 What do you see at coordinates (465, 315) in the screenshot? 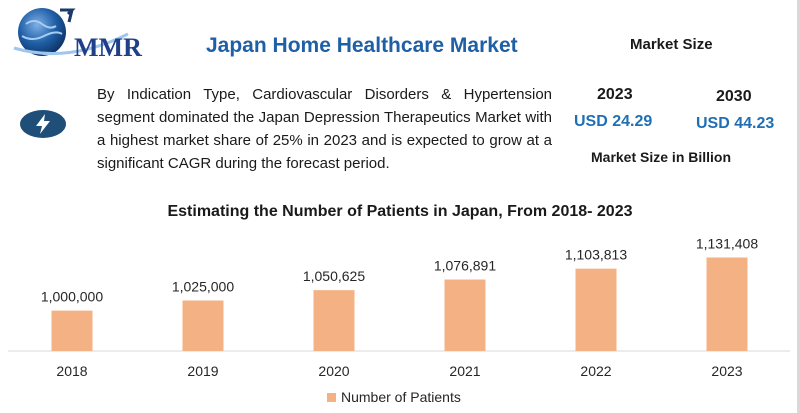
I see `bar-2021` at bounding box center [465, 315].